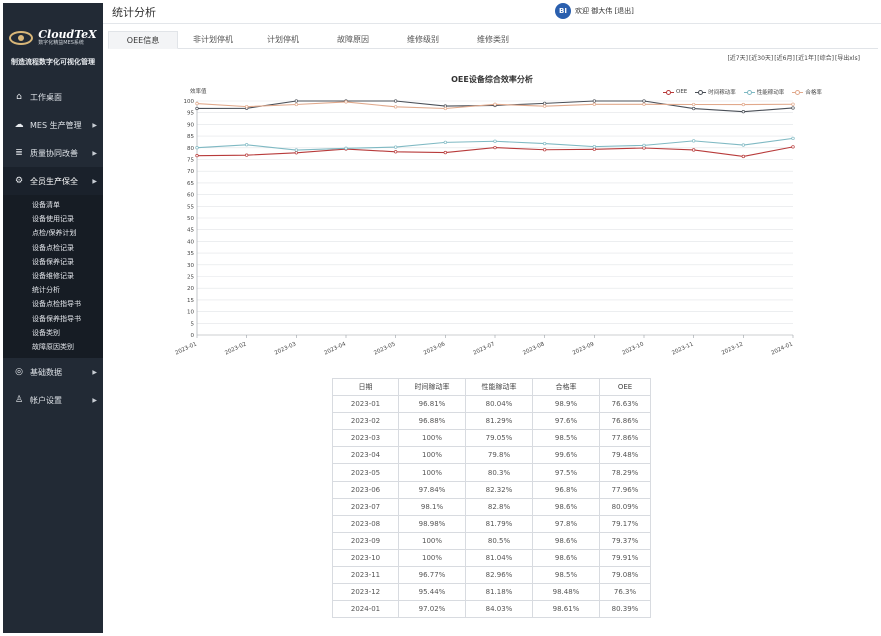 This screenshot has height=636, width=881. Describe the element at coordinates (53, 125) in the screenshot. I see `sidebar-item-1: ☁ MES 生产管理 ▶` at that location.